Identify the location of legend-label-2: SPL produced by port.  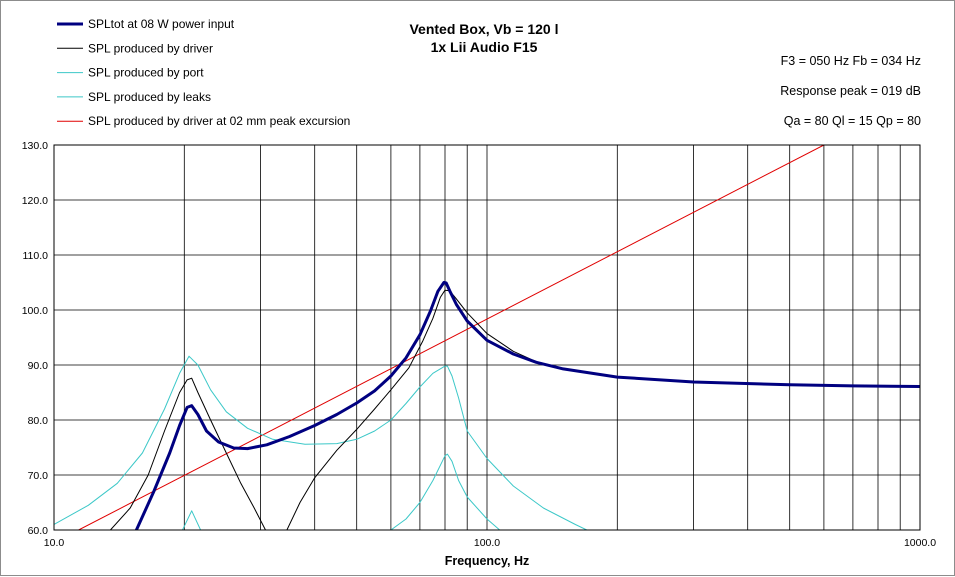
(146, 73).